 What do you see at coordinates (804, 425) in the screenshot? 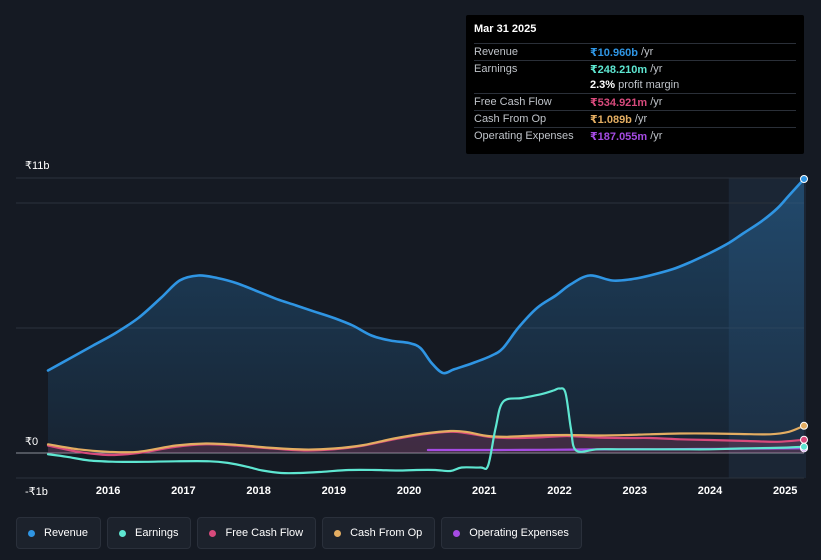
I see `series-end-marker-cfo` at bounding box center [804, 425].